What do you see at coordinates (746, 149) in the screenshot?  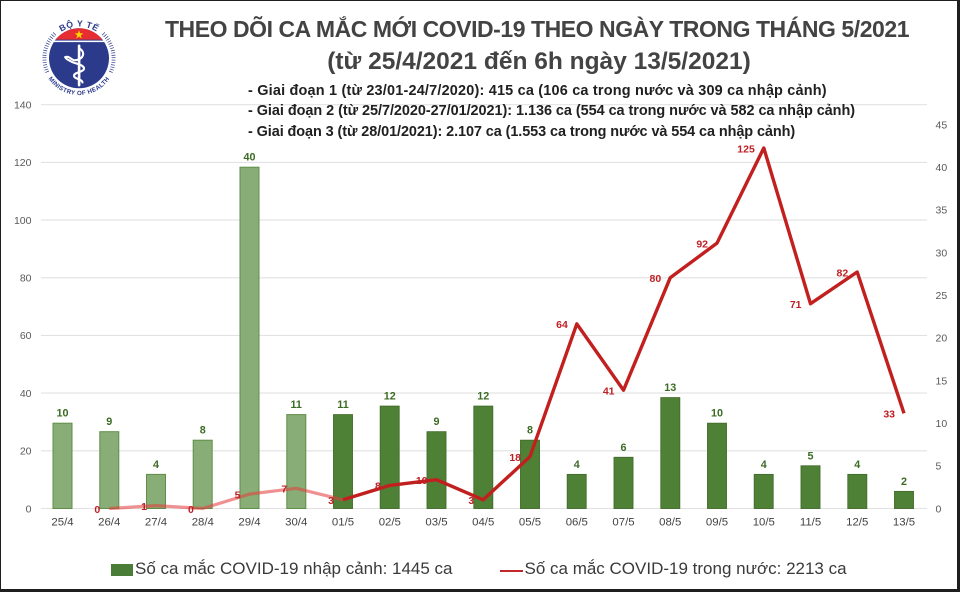 I see `svg-text: 125` at bounding box center [746, 149].